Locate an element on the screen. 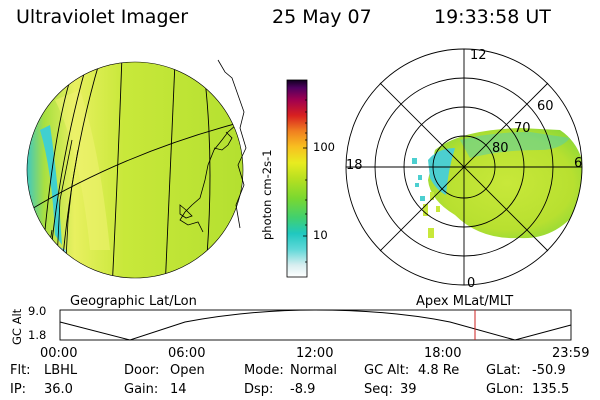 The width and height of the screenshot is (600, 400). glat-label: GLat: is located at coordinates (503, 370).